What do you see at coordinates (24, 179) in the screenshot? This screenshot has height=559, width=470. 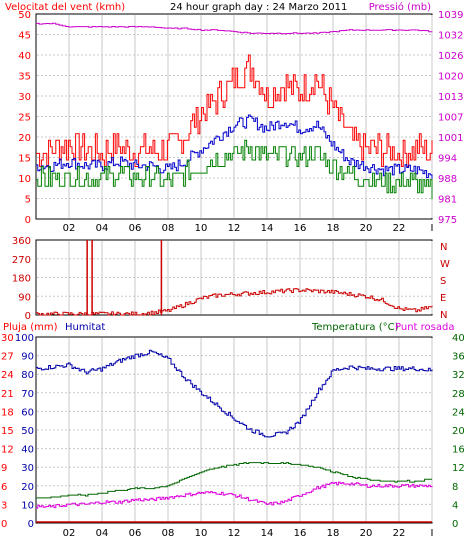 I see `wind-y-tick-label: 10` at bounding box center [24, 179].